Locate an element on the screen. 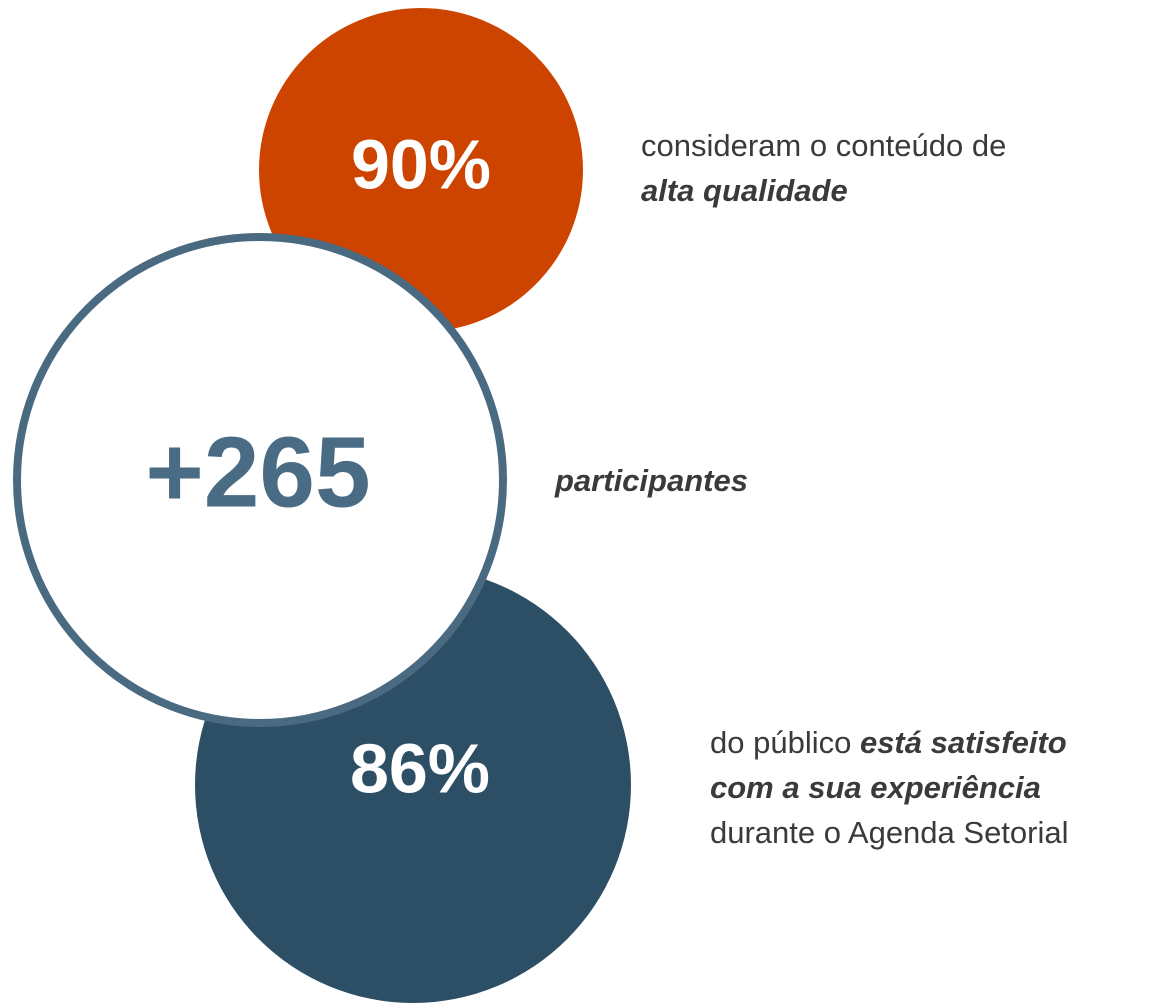 This screenshot has width=1158, height=1003. description-line: com a sua experiência is located at coordinates (875, 787).